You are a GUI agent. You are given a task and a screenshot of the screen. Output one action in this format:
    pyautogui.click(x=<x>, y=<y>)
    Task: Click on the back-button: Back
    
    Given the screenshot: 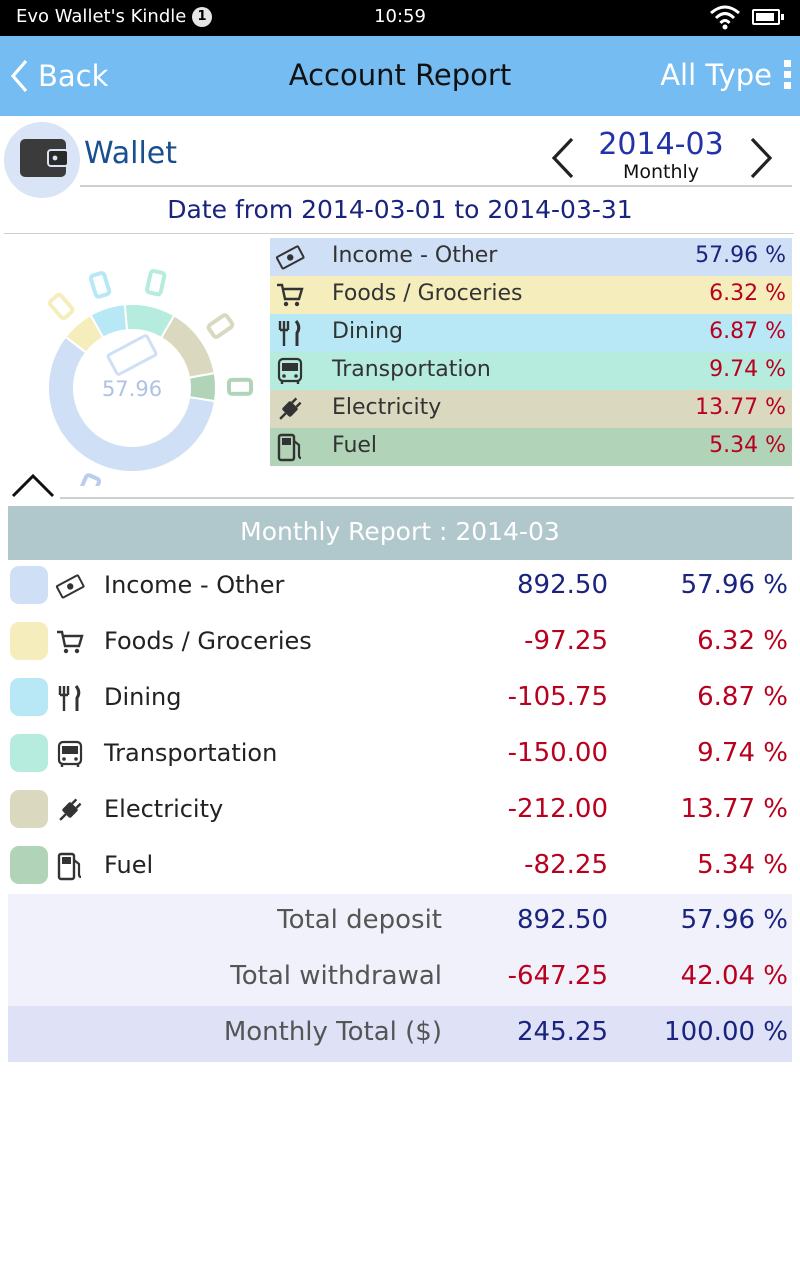 What is the action you would take?
    pyautogui.click(x=58, y=76)
    